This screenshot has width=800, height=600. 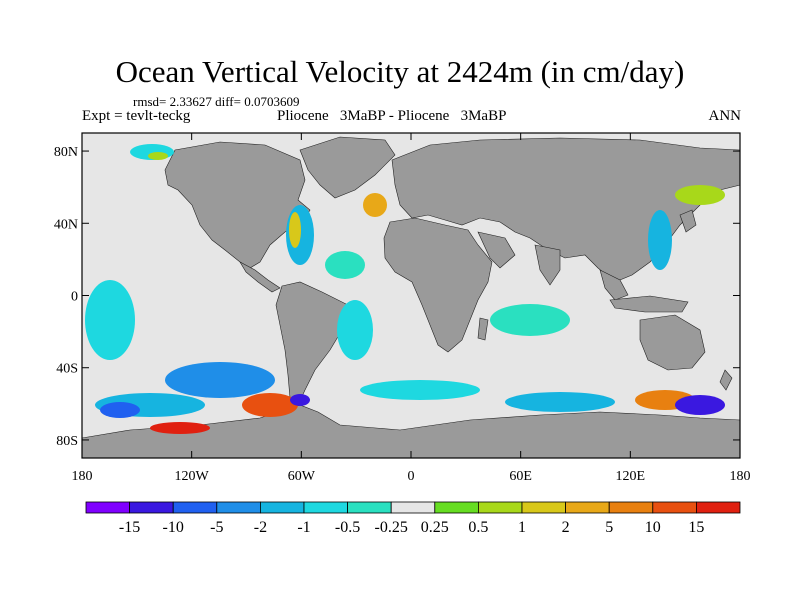 What do you see at coordinates (653, 527) in the screenshot?
I see `colorbar-label: 10` at bounding box center [653, 527].